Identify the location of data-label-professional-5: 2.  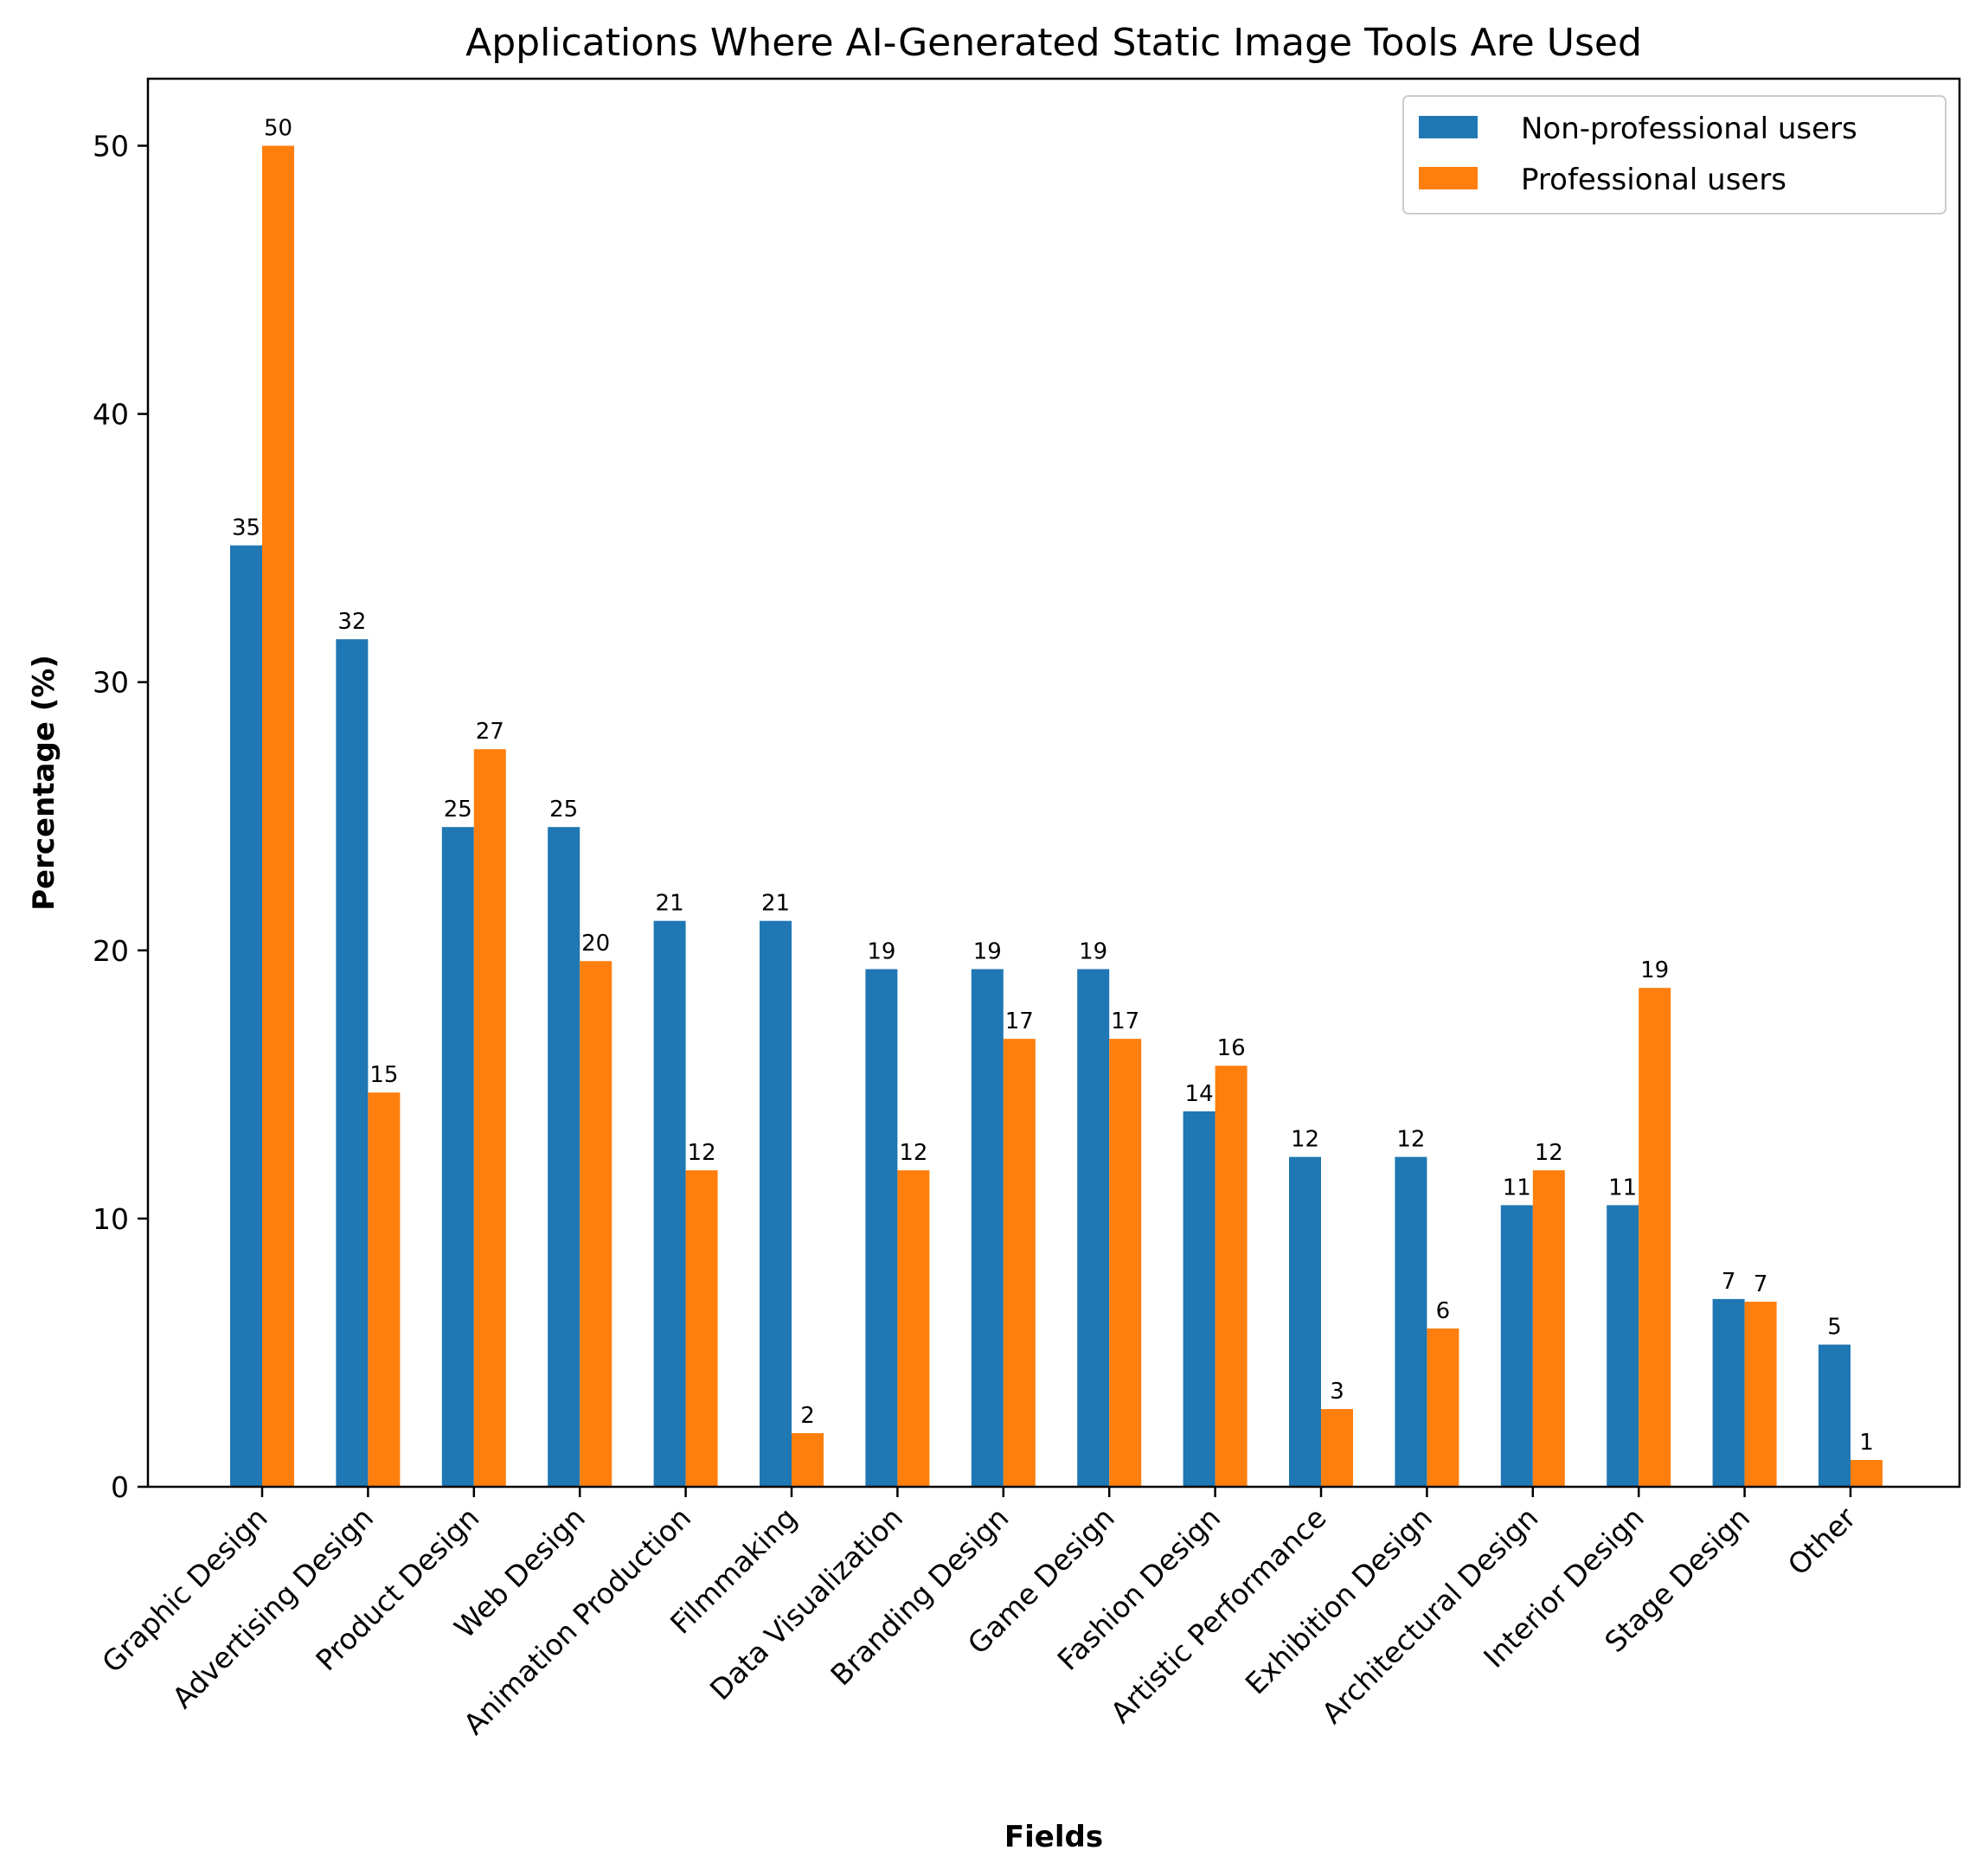
(807, 1416).